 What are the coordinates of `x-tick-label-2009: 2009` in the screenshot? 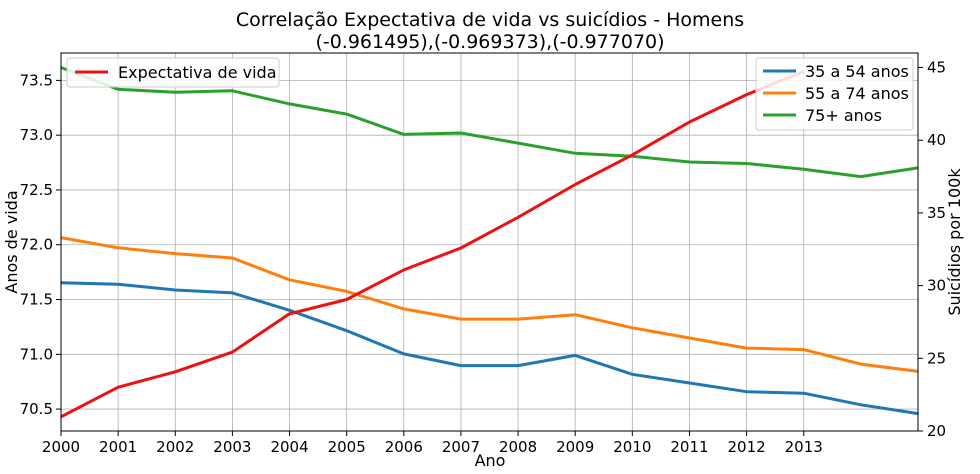 It's located at (575, 447).